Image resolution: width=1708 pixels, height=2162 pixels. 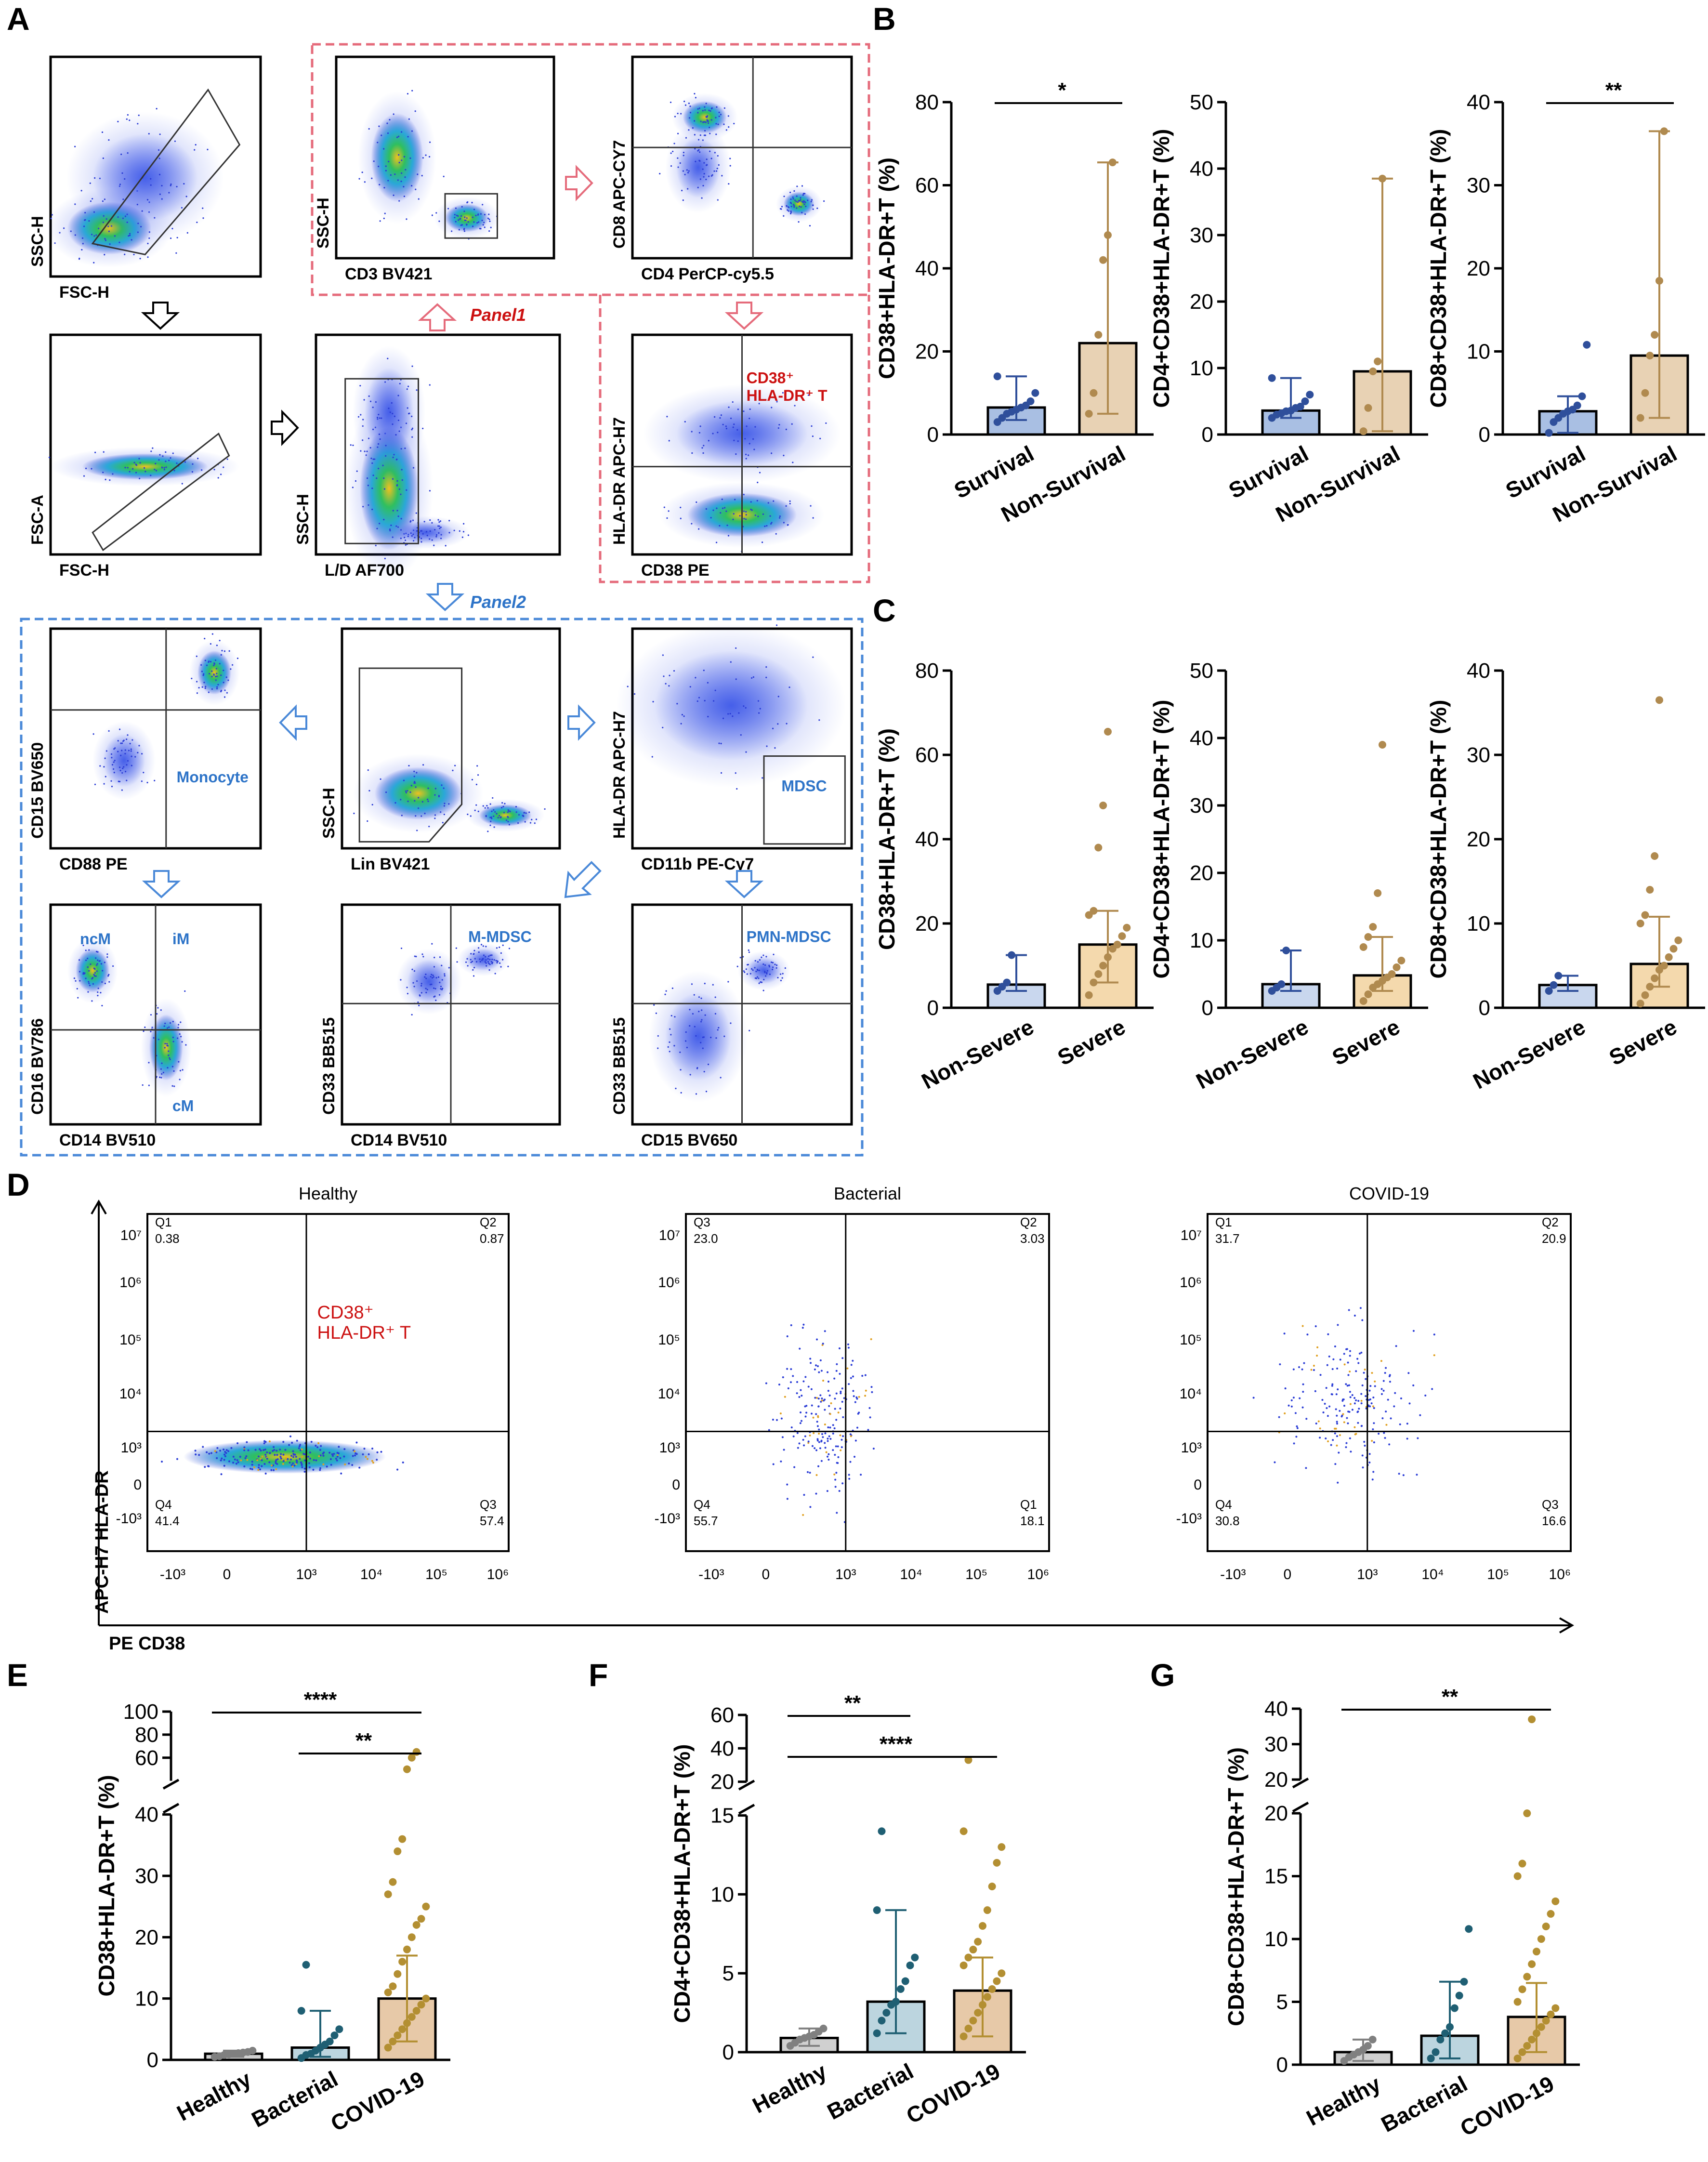 I want to click on gate-outline, so click(x=161, y=492).